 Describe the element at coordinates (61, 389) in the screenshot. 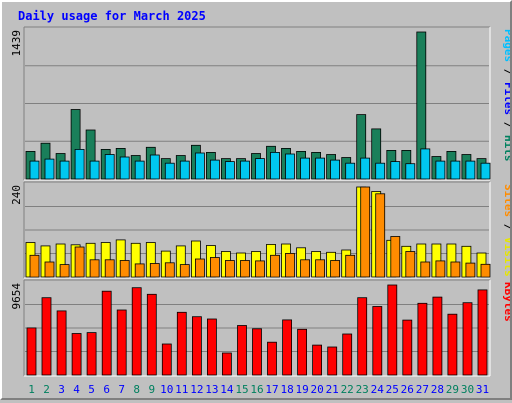

I see `x-tick-label: 3` at that location.